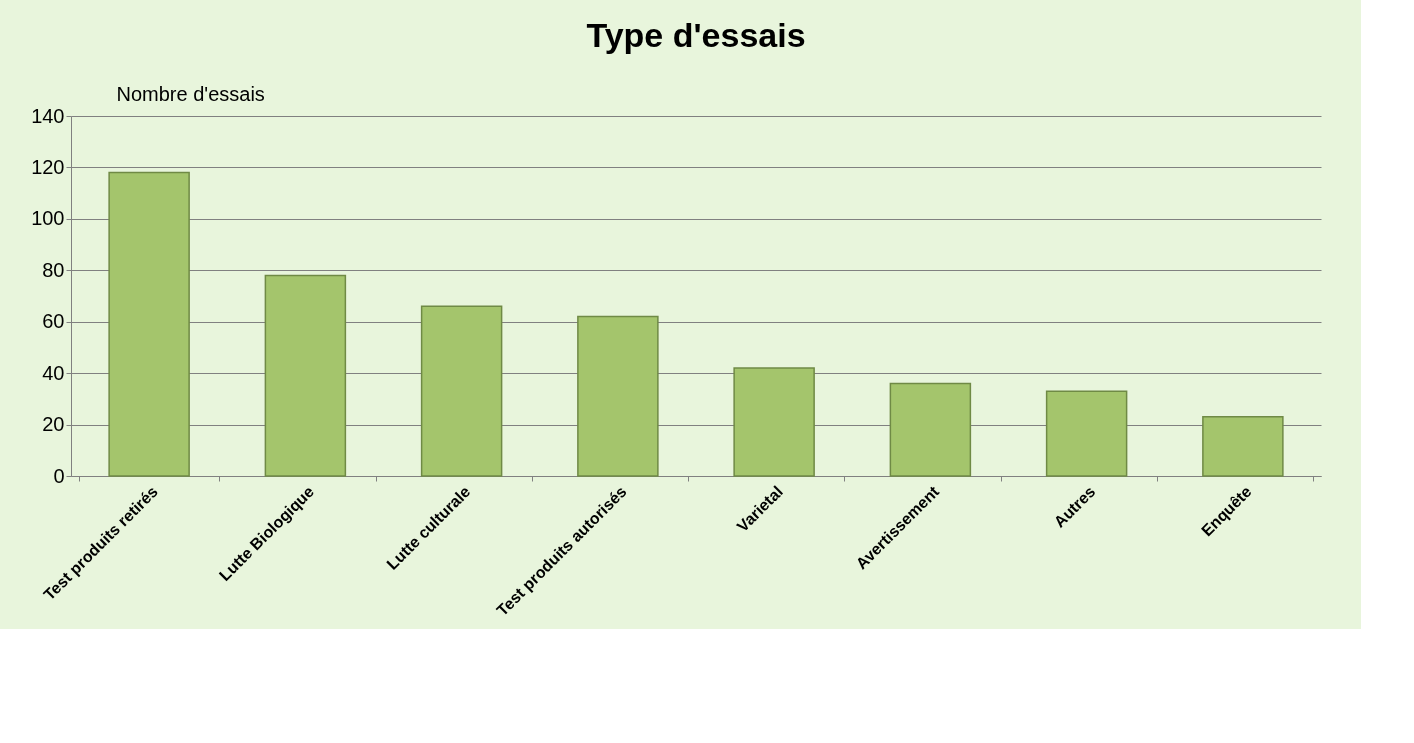  Describe the element at coordinates (53, 269) in the screenshot. I see `y-tick-label: 80` at that location.